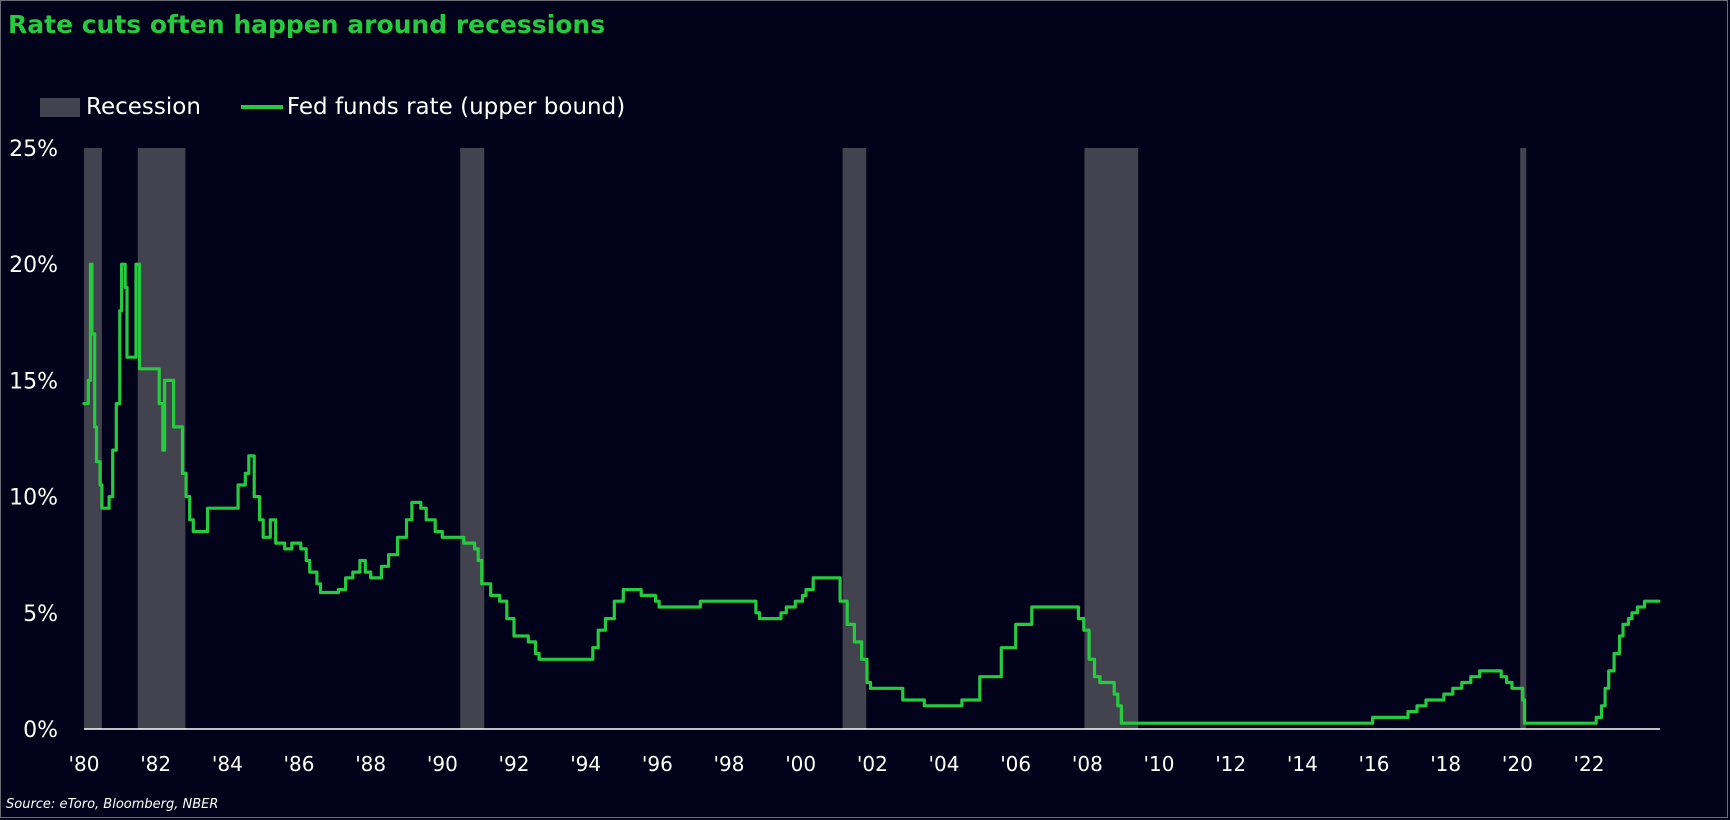 This screenshot has height=820, width=1730. I want to click on x-tick-label-2010: '10, so click(1159, 764).